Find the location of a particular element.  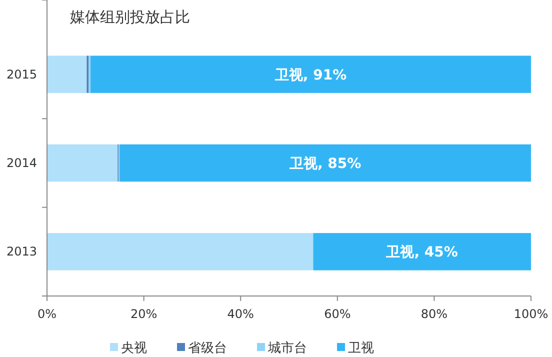

y-tick-label: 2015 is located at coordinates (21, 74).